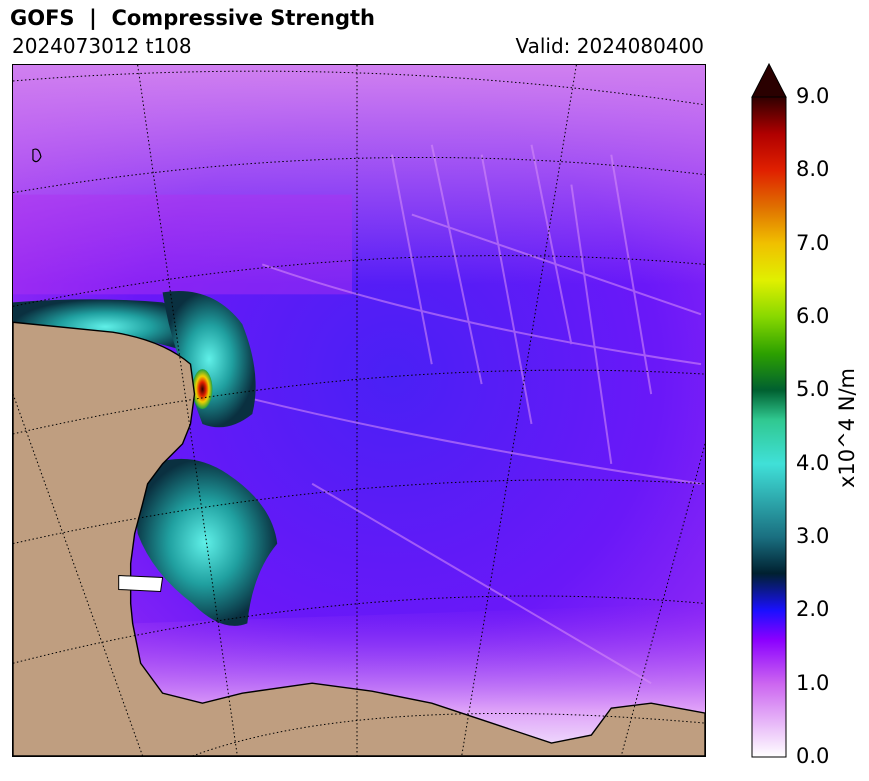  What do you see at coordinates (847, 428) in the screenshot?
I see `colorbar-label: x10^4 N/m` at bounding box center [847, 428].